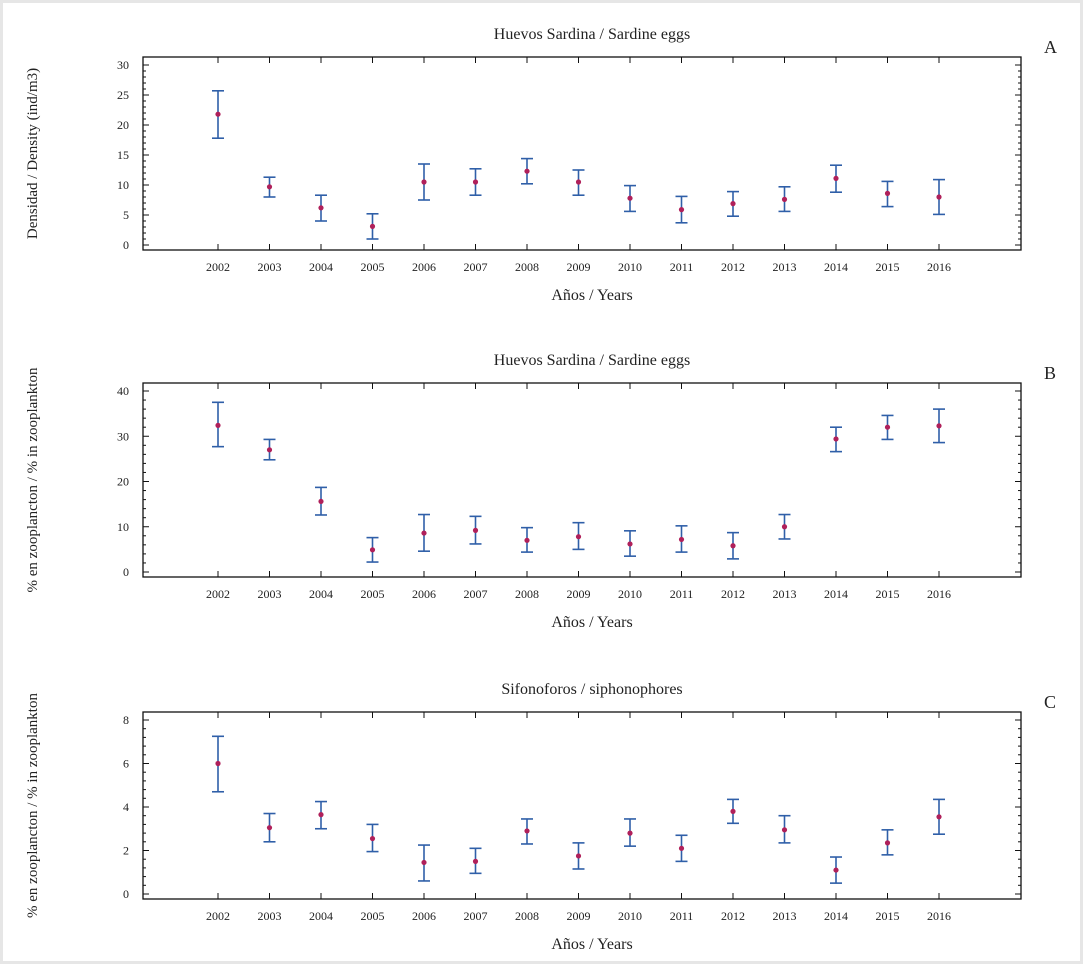 Image resolution: width=1083 pixels, height=964 pixels. What do you see at coordinates (126, 851) in the screenshot?
I see `y-tick-label: 2` at bounding box center [126, 851].